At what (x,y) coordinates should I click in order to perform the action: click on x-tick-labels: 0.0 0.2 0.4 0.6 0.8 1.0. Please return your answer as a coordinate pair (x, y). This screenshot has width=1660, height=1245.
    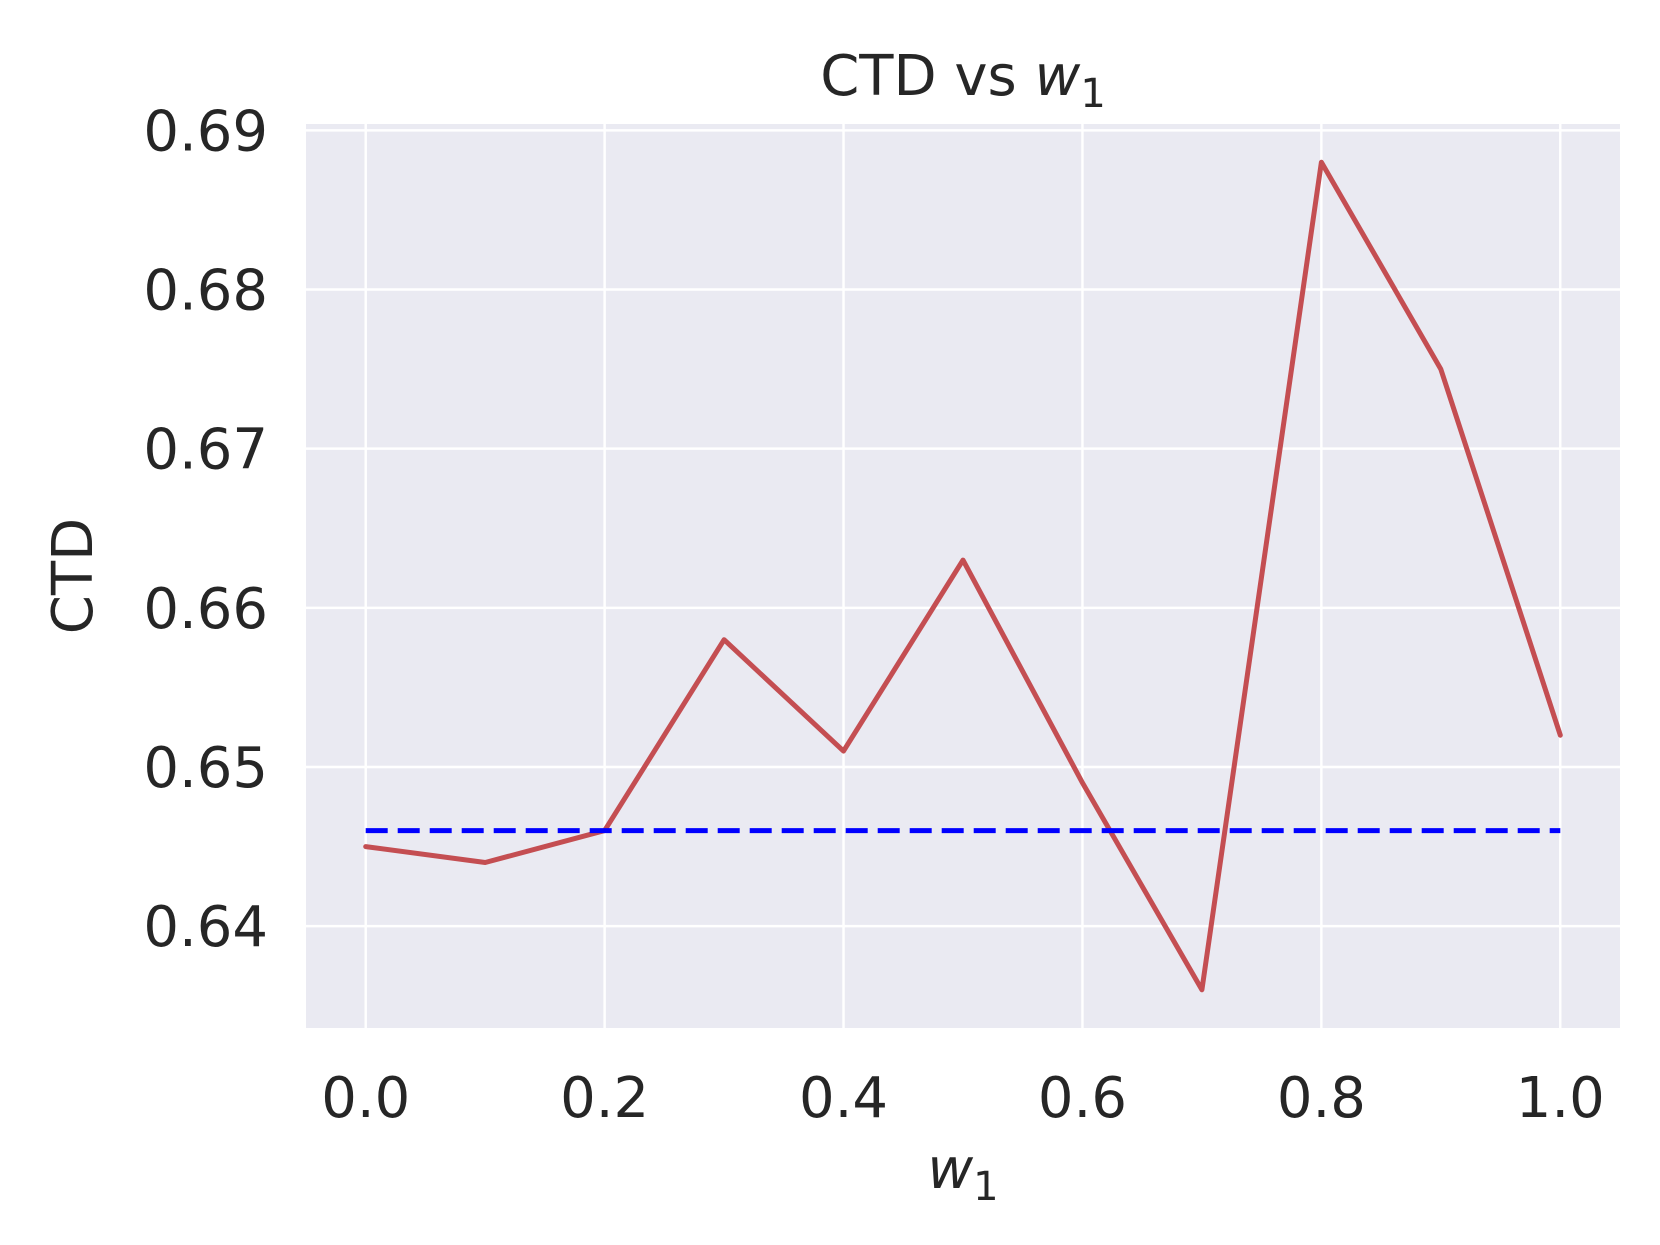
    Looking at the image, I should click on (963, 1098).